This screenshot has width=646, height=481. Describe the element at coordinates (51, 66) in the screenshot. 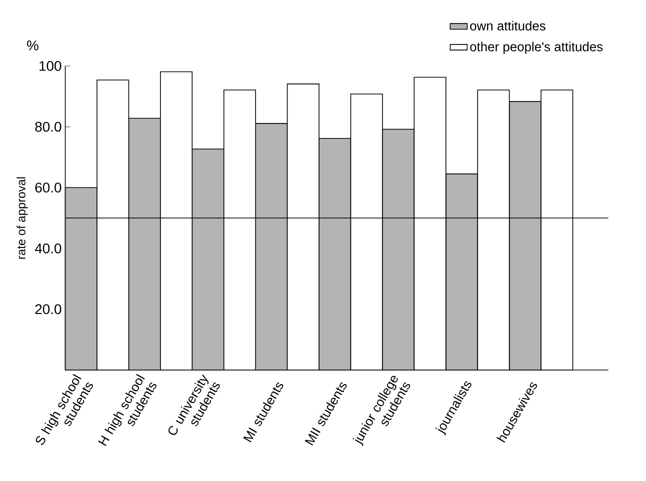

I see `y-tick-label: 100` at that location.